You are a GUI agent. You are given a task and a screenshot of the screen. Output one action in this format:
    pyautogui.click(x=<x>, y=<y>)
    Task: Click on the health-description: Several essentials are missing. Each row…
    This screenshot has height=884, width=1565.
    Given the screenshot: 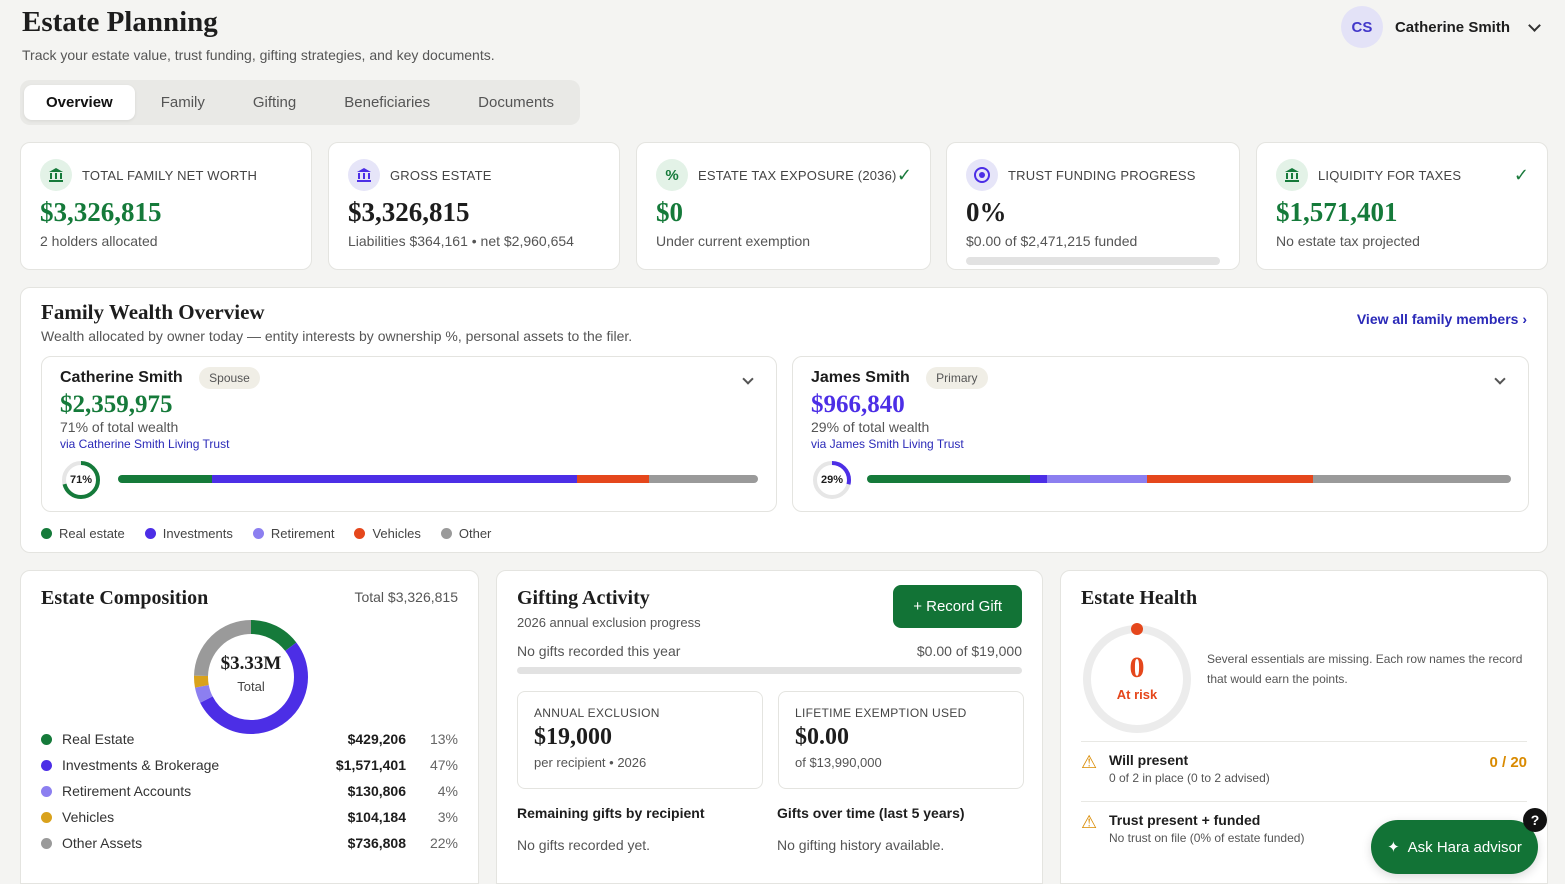 What is the action you would take?
    pyautogui.click(x=1365, y=669)
    